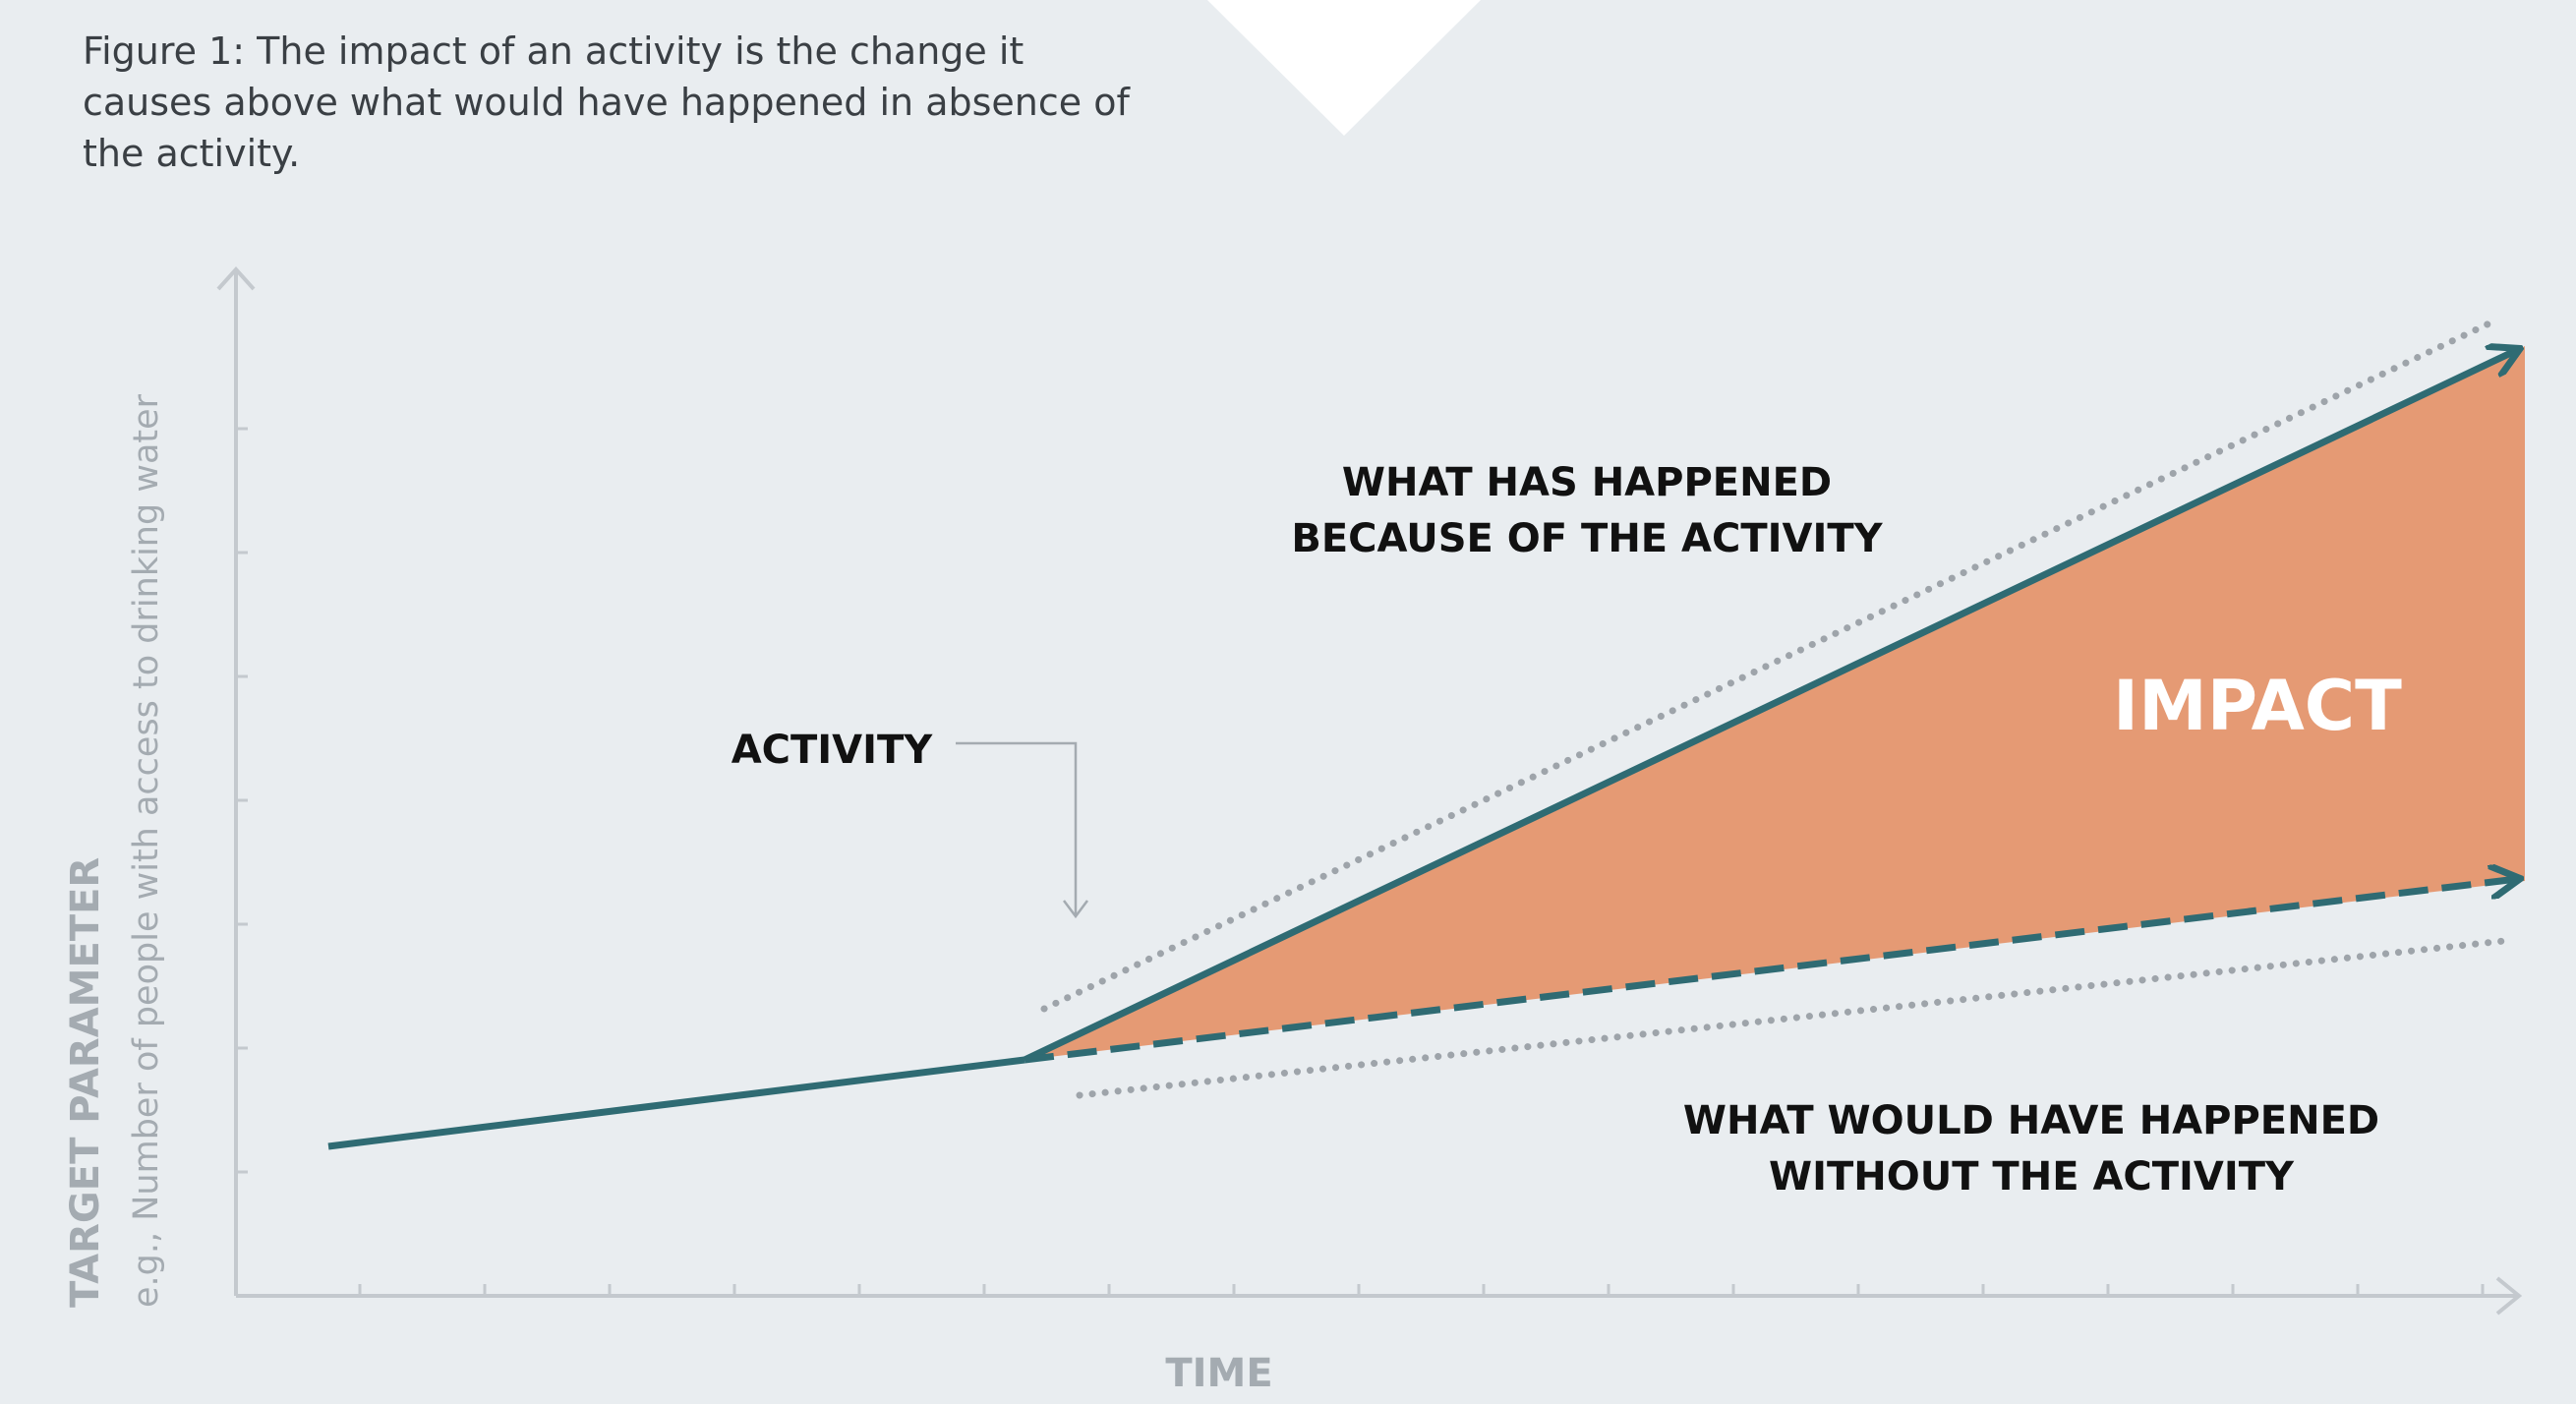 The image size is (2576, 1404). I want to click on y-axis-arrow-icon, so click(236, 278).